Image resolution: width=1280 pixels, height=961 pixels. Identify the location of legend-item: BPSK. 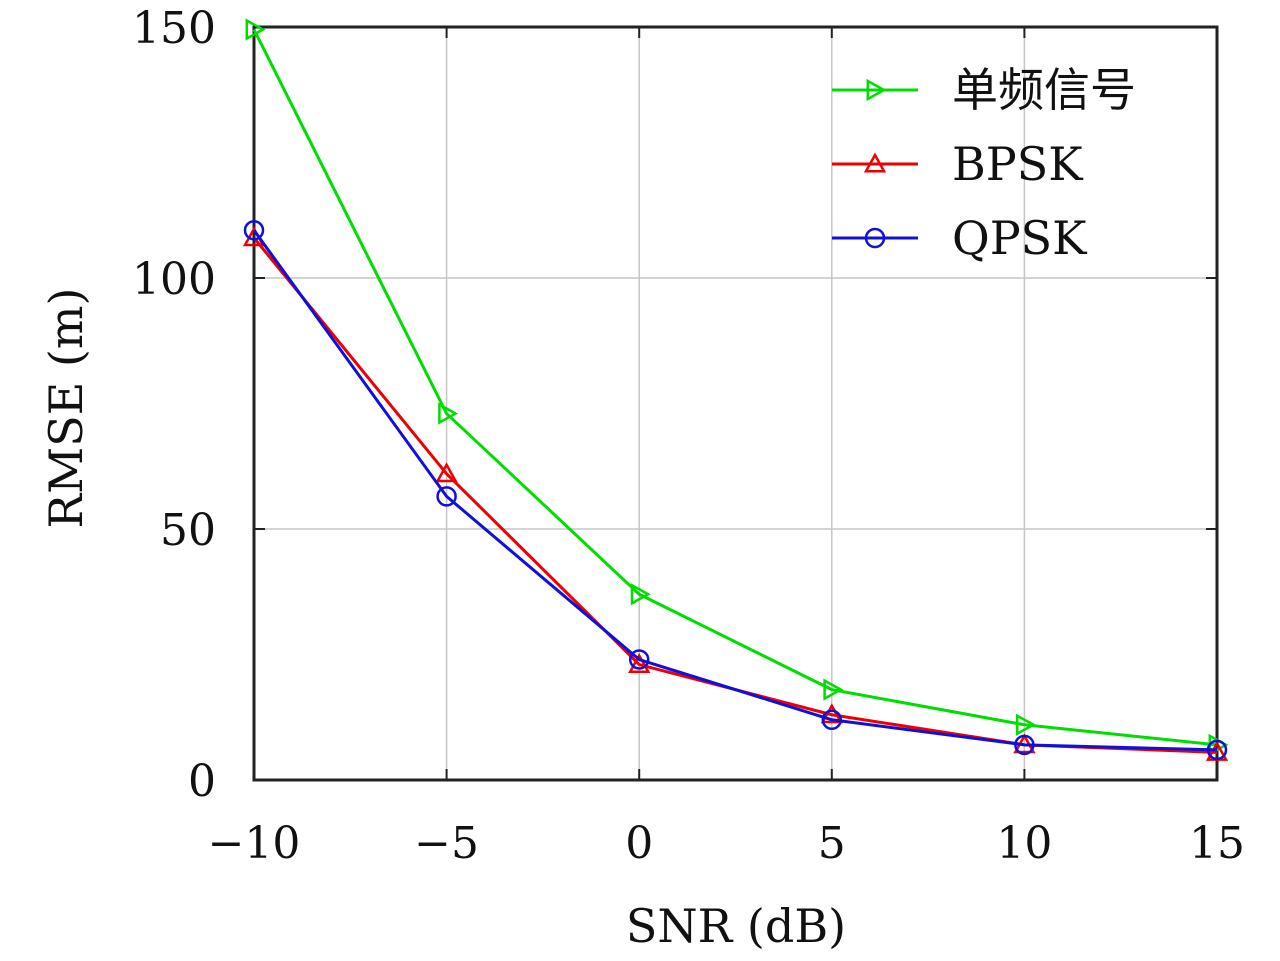
(958, 164).